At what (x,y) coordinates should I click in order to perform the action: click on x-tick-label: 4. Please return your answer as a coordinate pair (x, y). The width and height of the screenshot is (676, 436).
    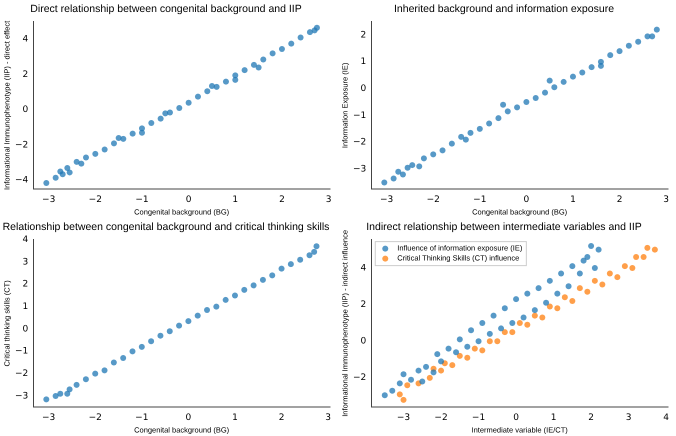
    Looking at the image, I should click on (666, 417).